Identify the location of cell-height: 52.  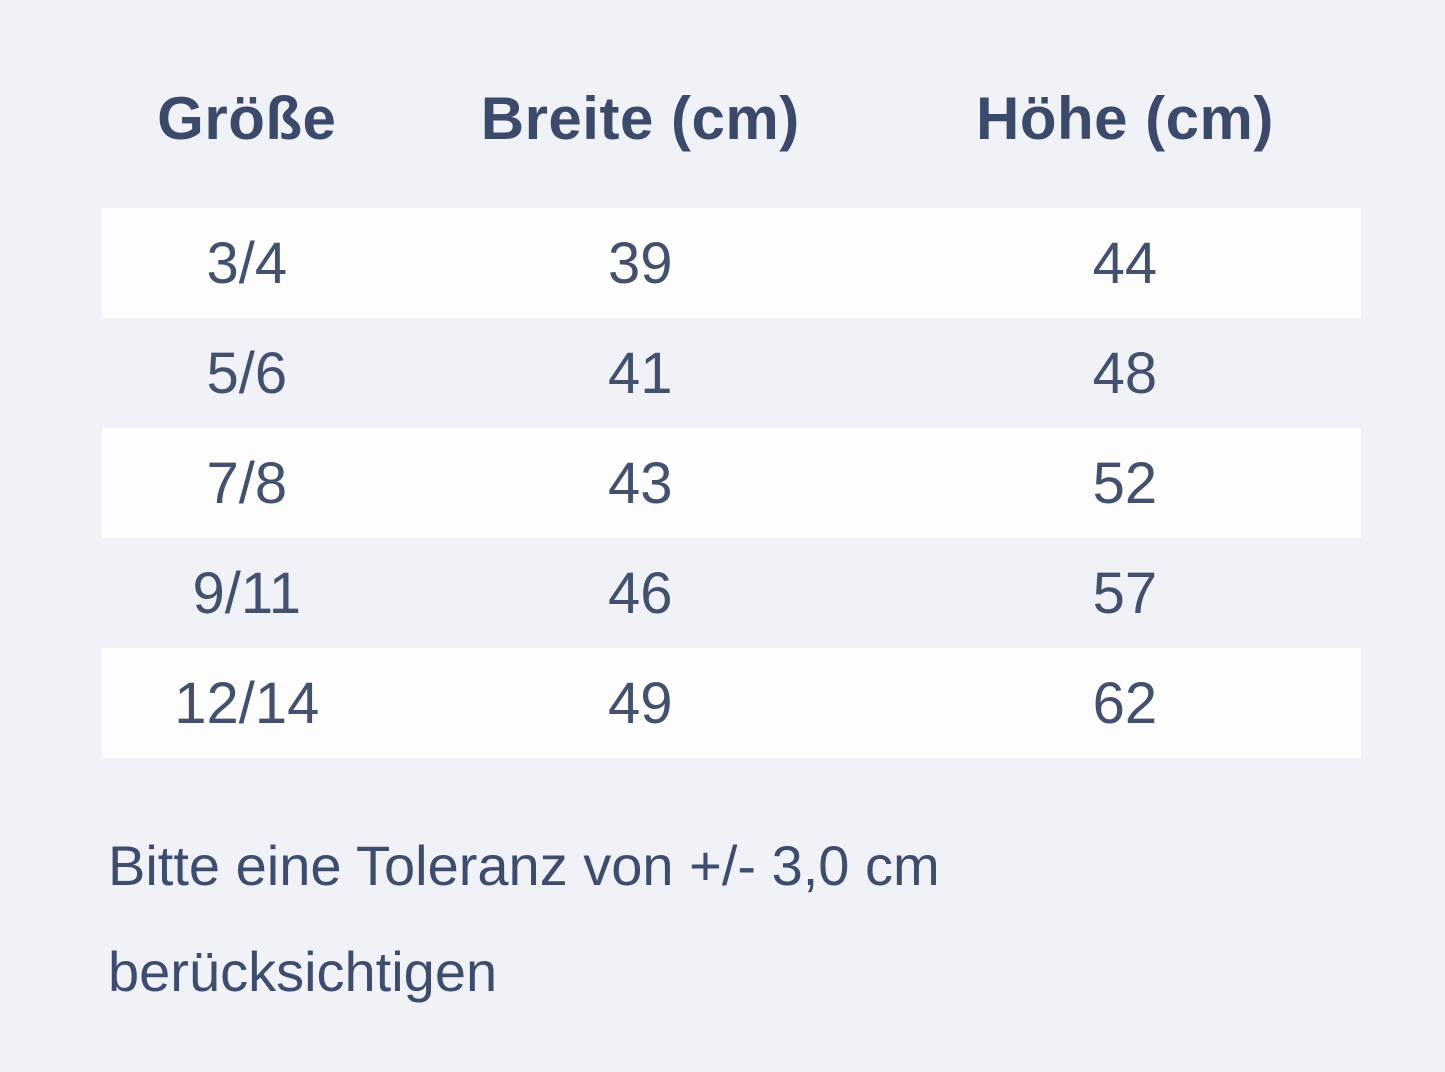
(1125, 483).